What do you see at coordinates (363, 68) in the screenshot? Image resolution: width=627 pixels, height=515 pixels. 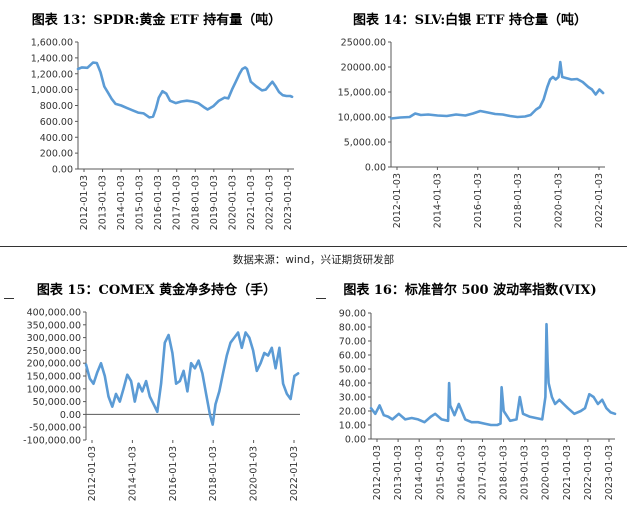 I see `y-tick-label: 20000.00` at bounding box center [363, 68].